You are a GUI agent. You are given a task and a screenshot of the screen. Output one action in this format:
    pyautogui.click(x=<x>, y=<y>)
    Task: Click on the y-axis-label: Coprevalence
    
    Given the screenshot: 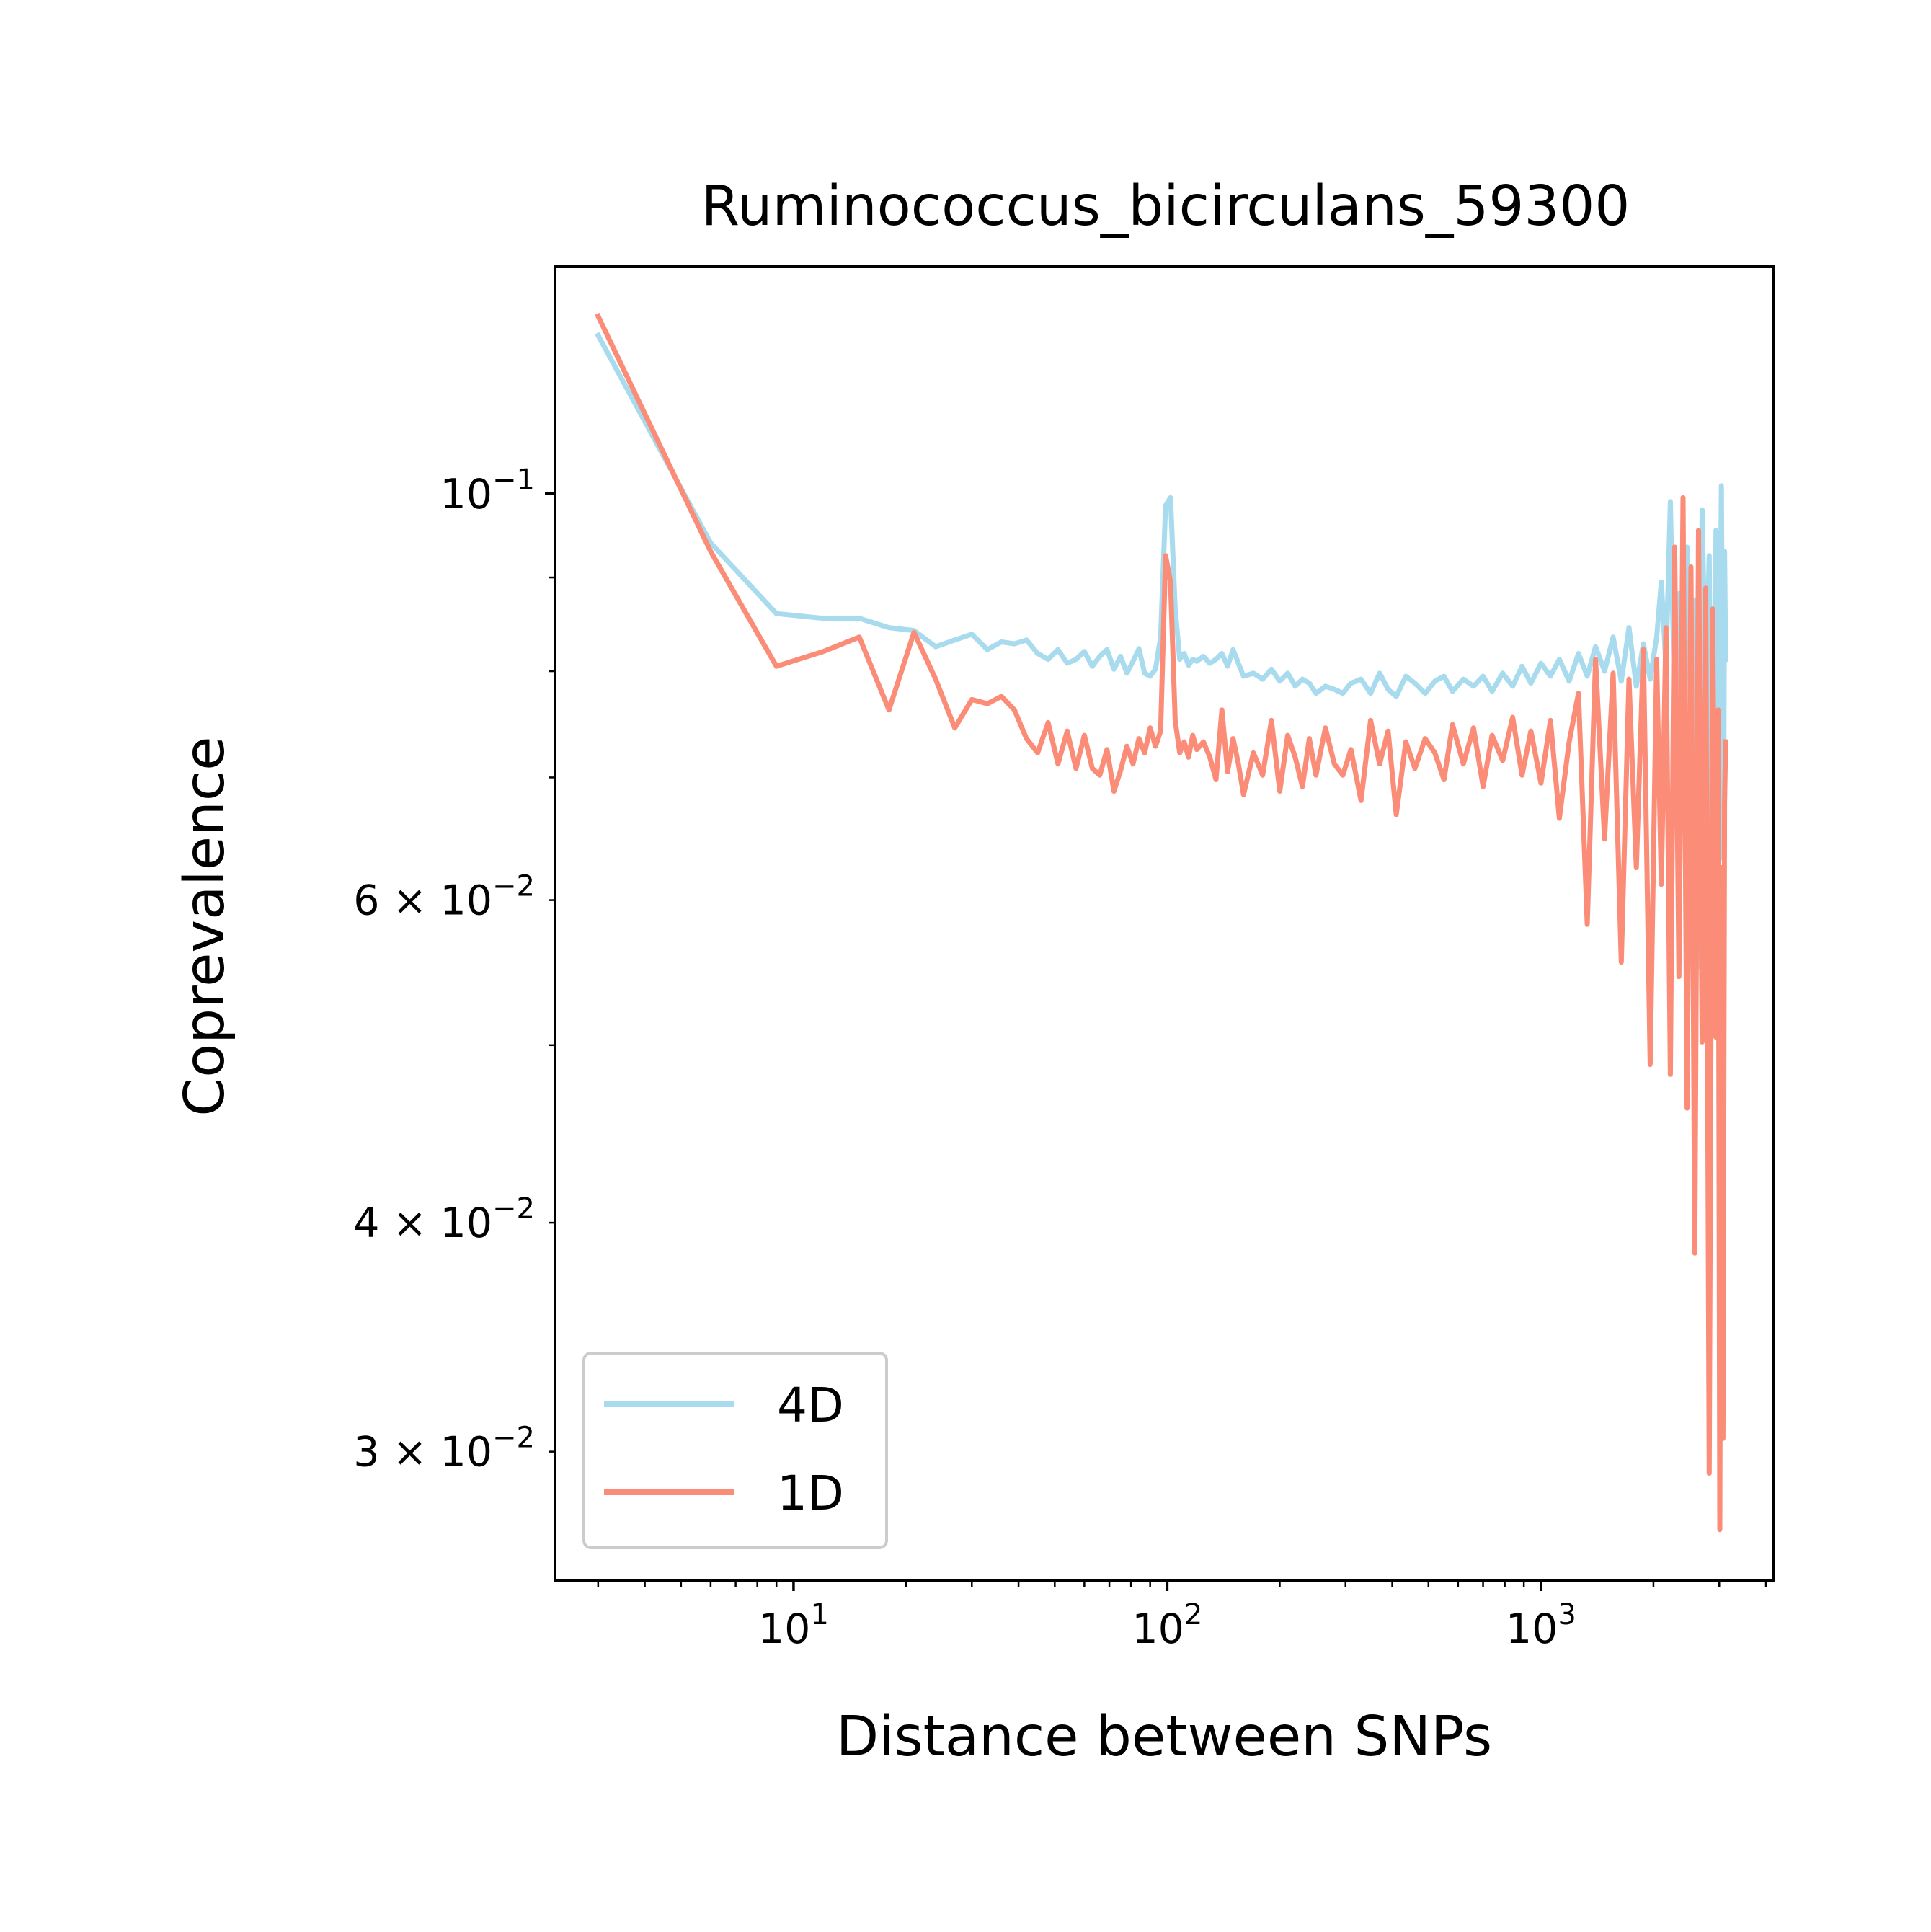 What is the action you would take?
    pyautogui.click(x=205, y=926)
    